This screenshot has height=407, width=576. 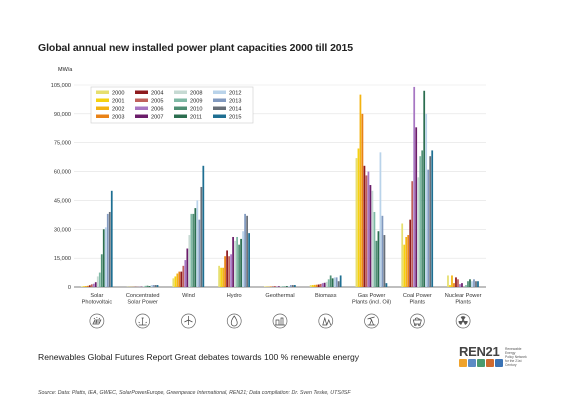 I want to click on x-tick-label: Plants, so click(x=463, y=303).